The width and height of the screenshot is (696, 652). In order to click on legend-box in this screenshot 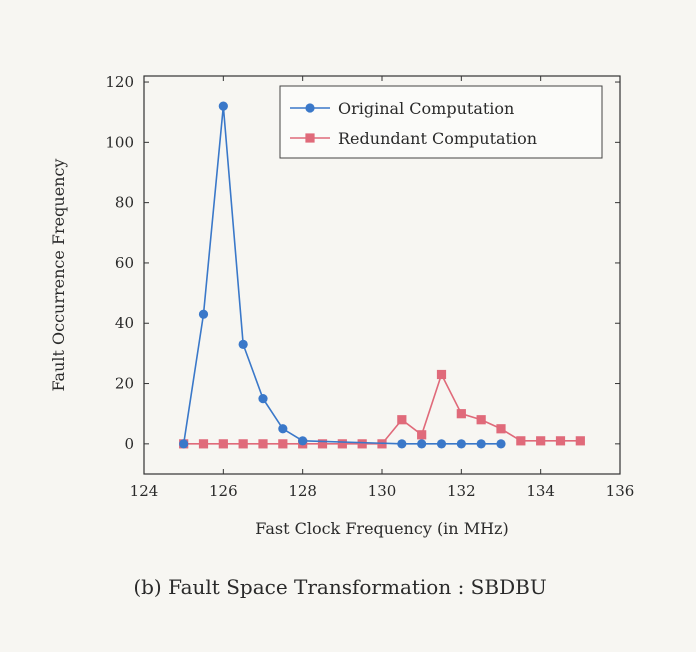, I will do `click(441, 122)`.